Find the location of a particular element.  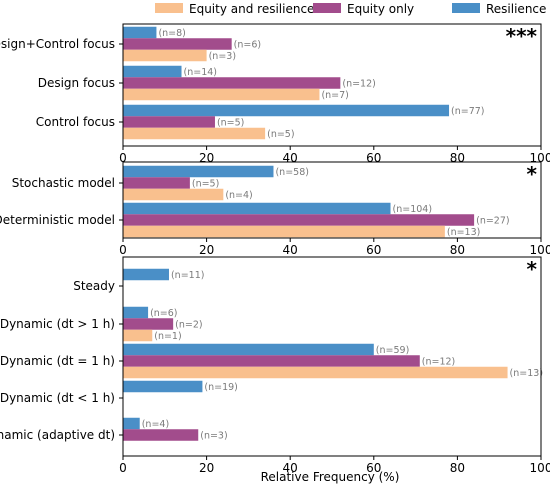

category-label-steady: Steady is located at coordinates (94, 286).